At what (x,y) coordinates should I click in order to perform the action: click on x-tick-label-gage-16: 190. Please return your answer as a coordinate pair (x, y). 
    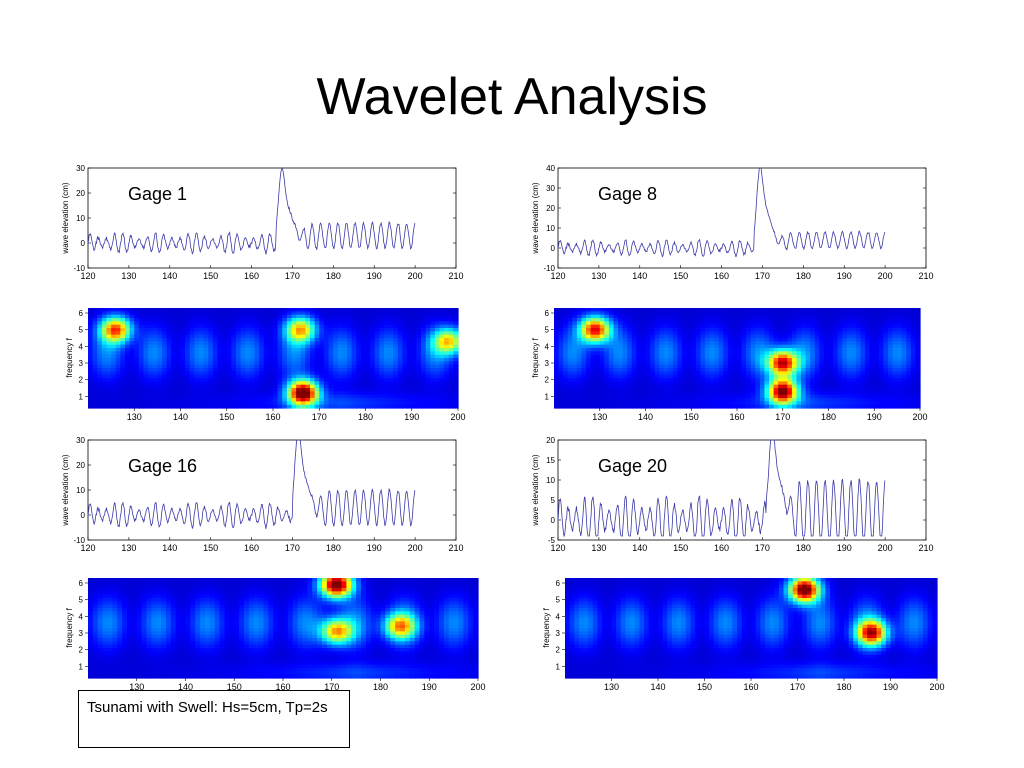
    Looking at the image, I should click on (374, 548).